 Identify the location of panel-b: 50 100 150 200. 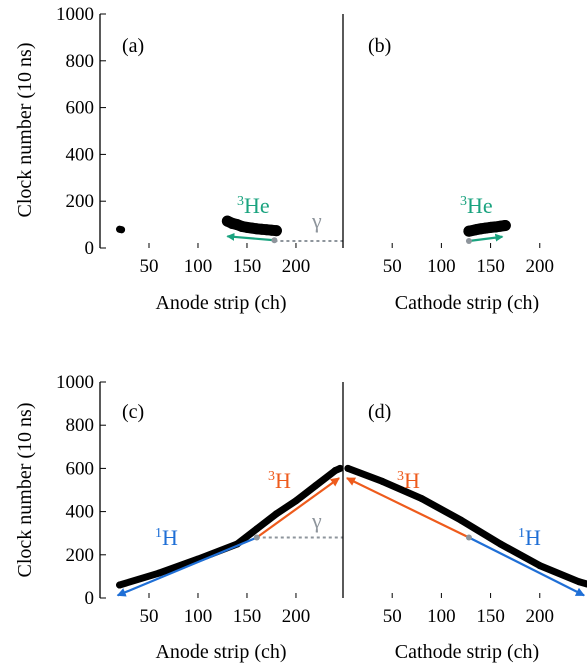
(468, 248).